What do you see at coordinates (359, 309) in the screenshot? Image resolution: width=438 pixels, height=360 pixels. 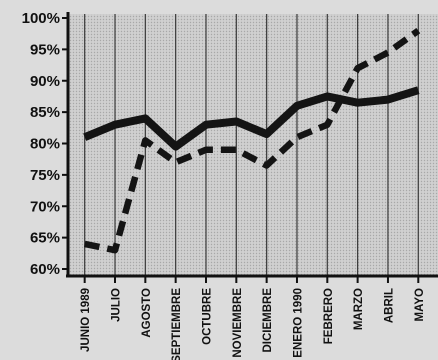 I see `x-tick-label: MARZO` at bounding box center [359, 309].